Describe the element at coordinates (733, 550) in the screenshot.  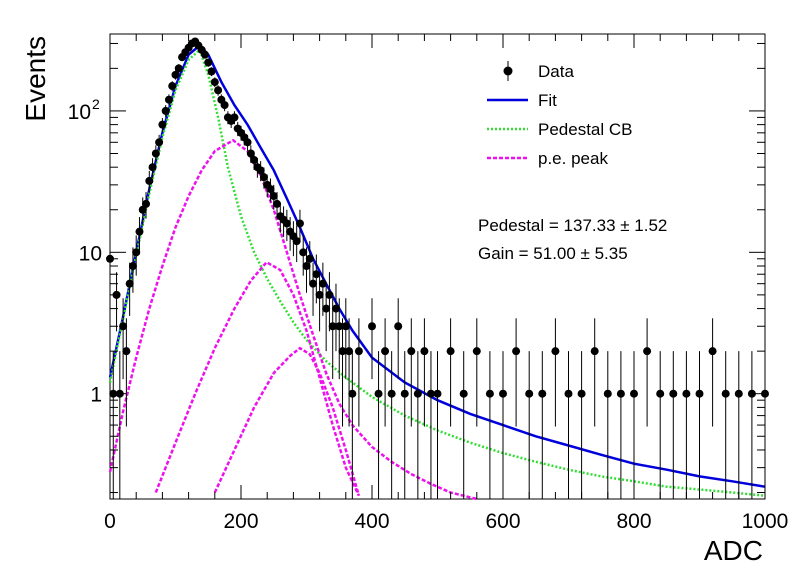
I see `x-axis-label: ADC` at that location.